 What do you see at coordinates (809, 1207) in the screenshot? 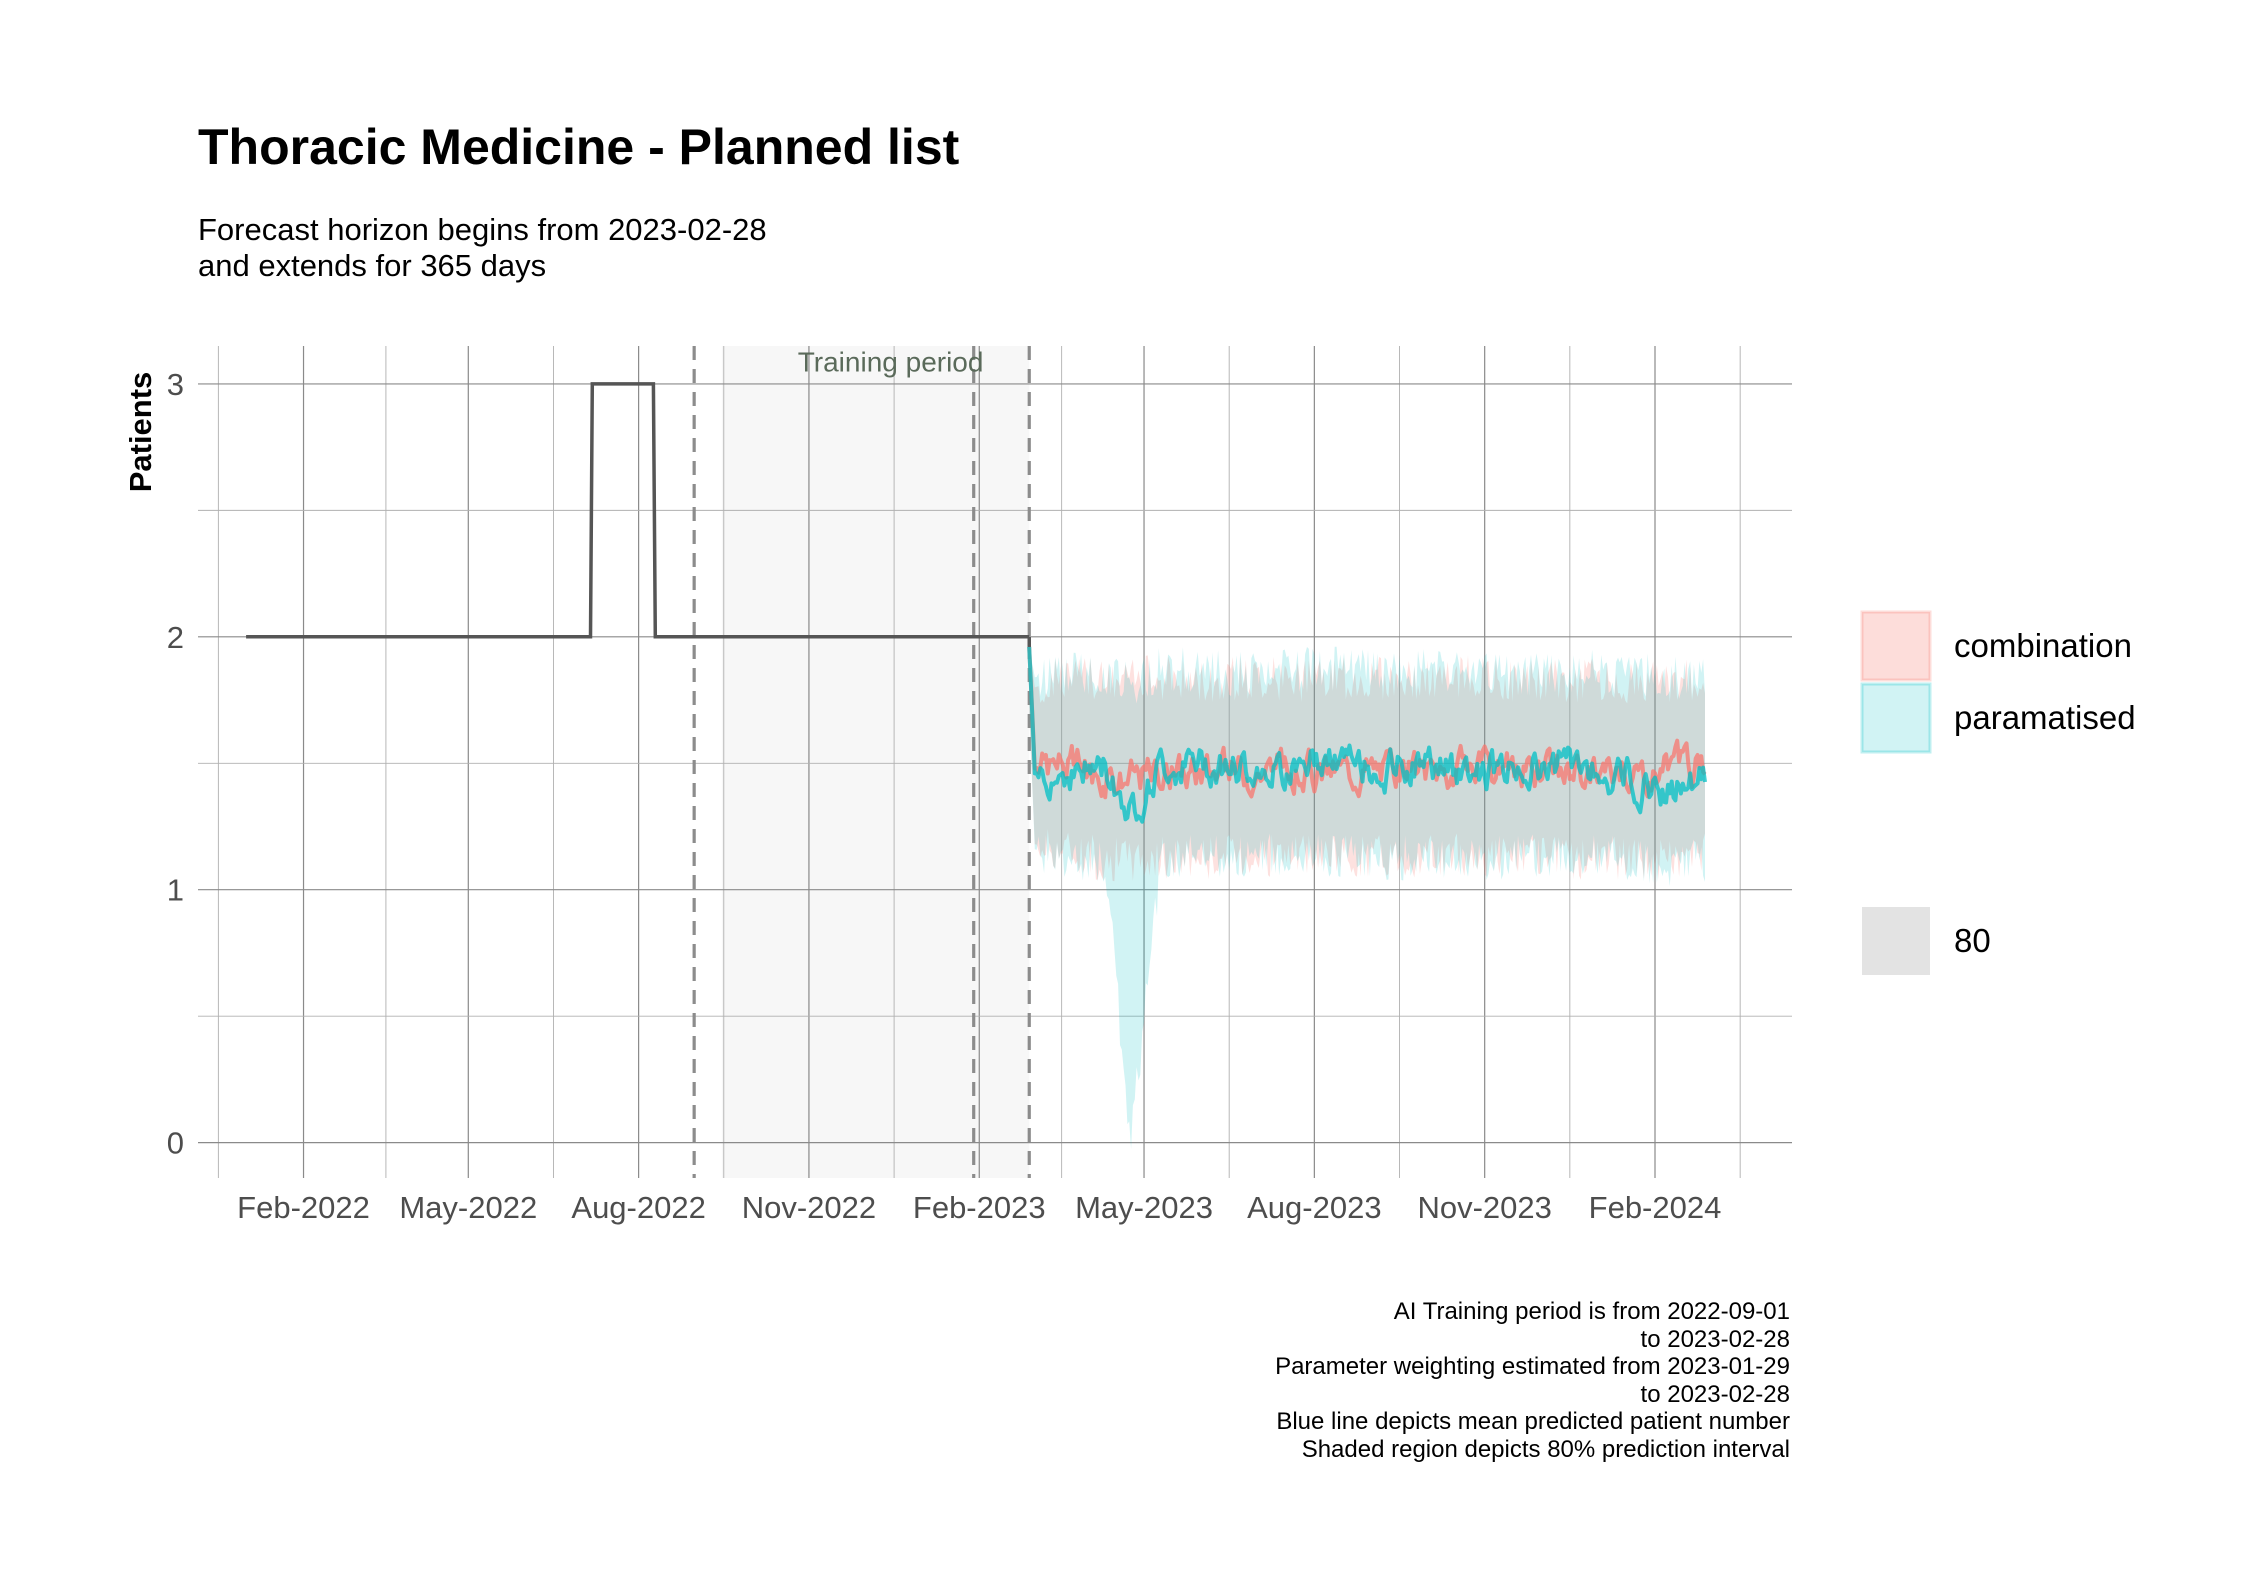
I see `x-tick-label: Nov-2022` at bounding box center [809, 1207].